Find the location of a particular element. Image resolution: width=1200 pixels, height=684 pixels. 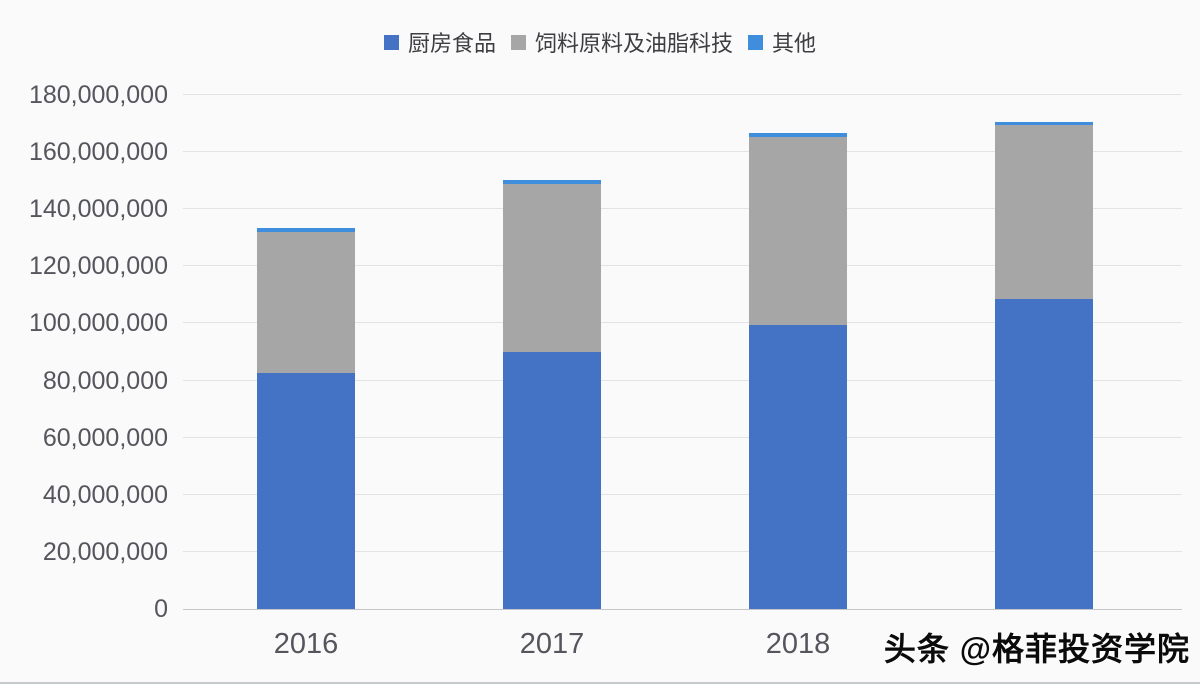

x-axis-tick-label: 2018 is located at coordinates (798, 644).